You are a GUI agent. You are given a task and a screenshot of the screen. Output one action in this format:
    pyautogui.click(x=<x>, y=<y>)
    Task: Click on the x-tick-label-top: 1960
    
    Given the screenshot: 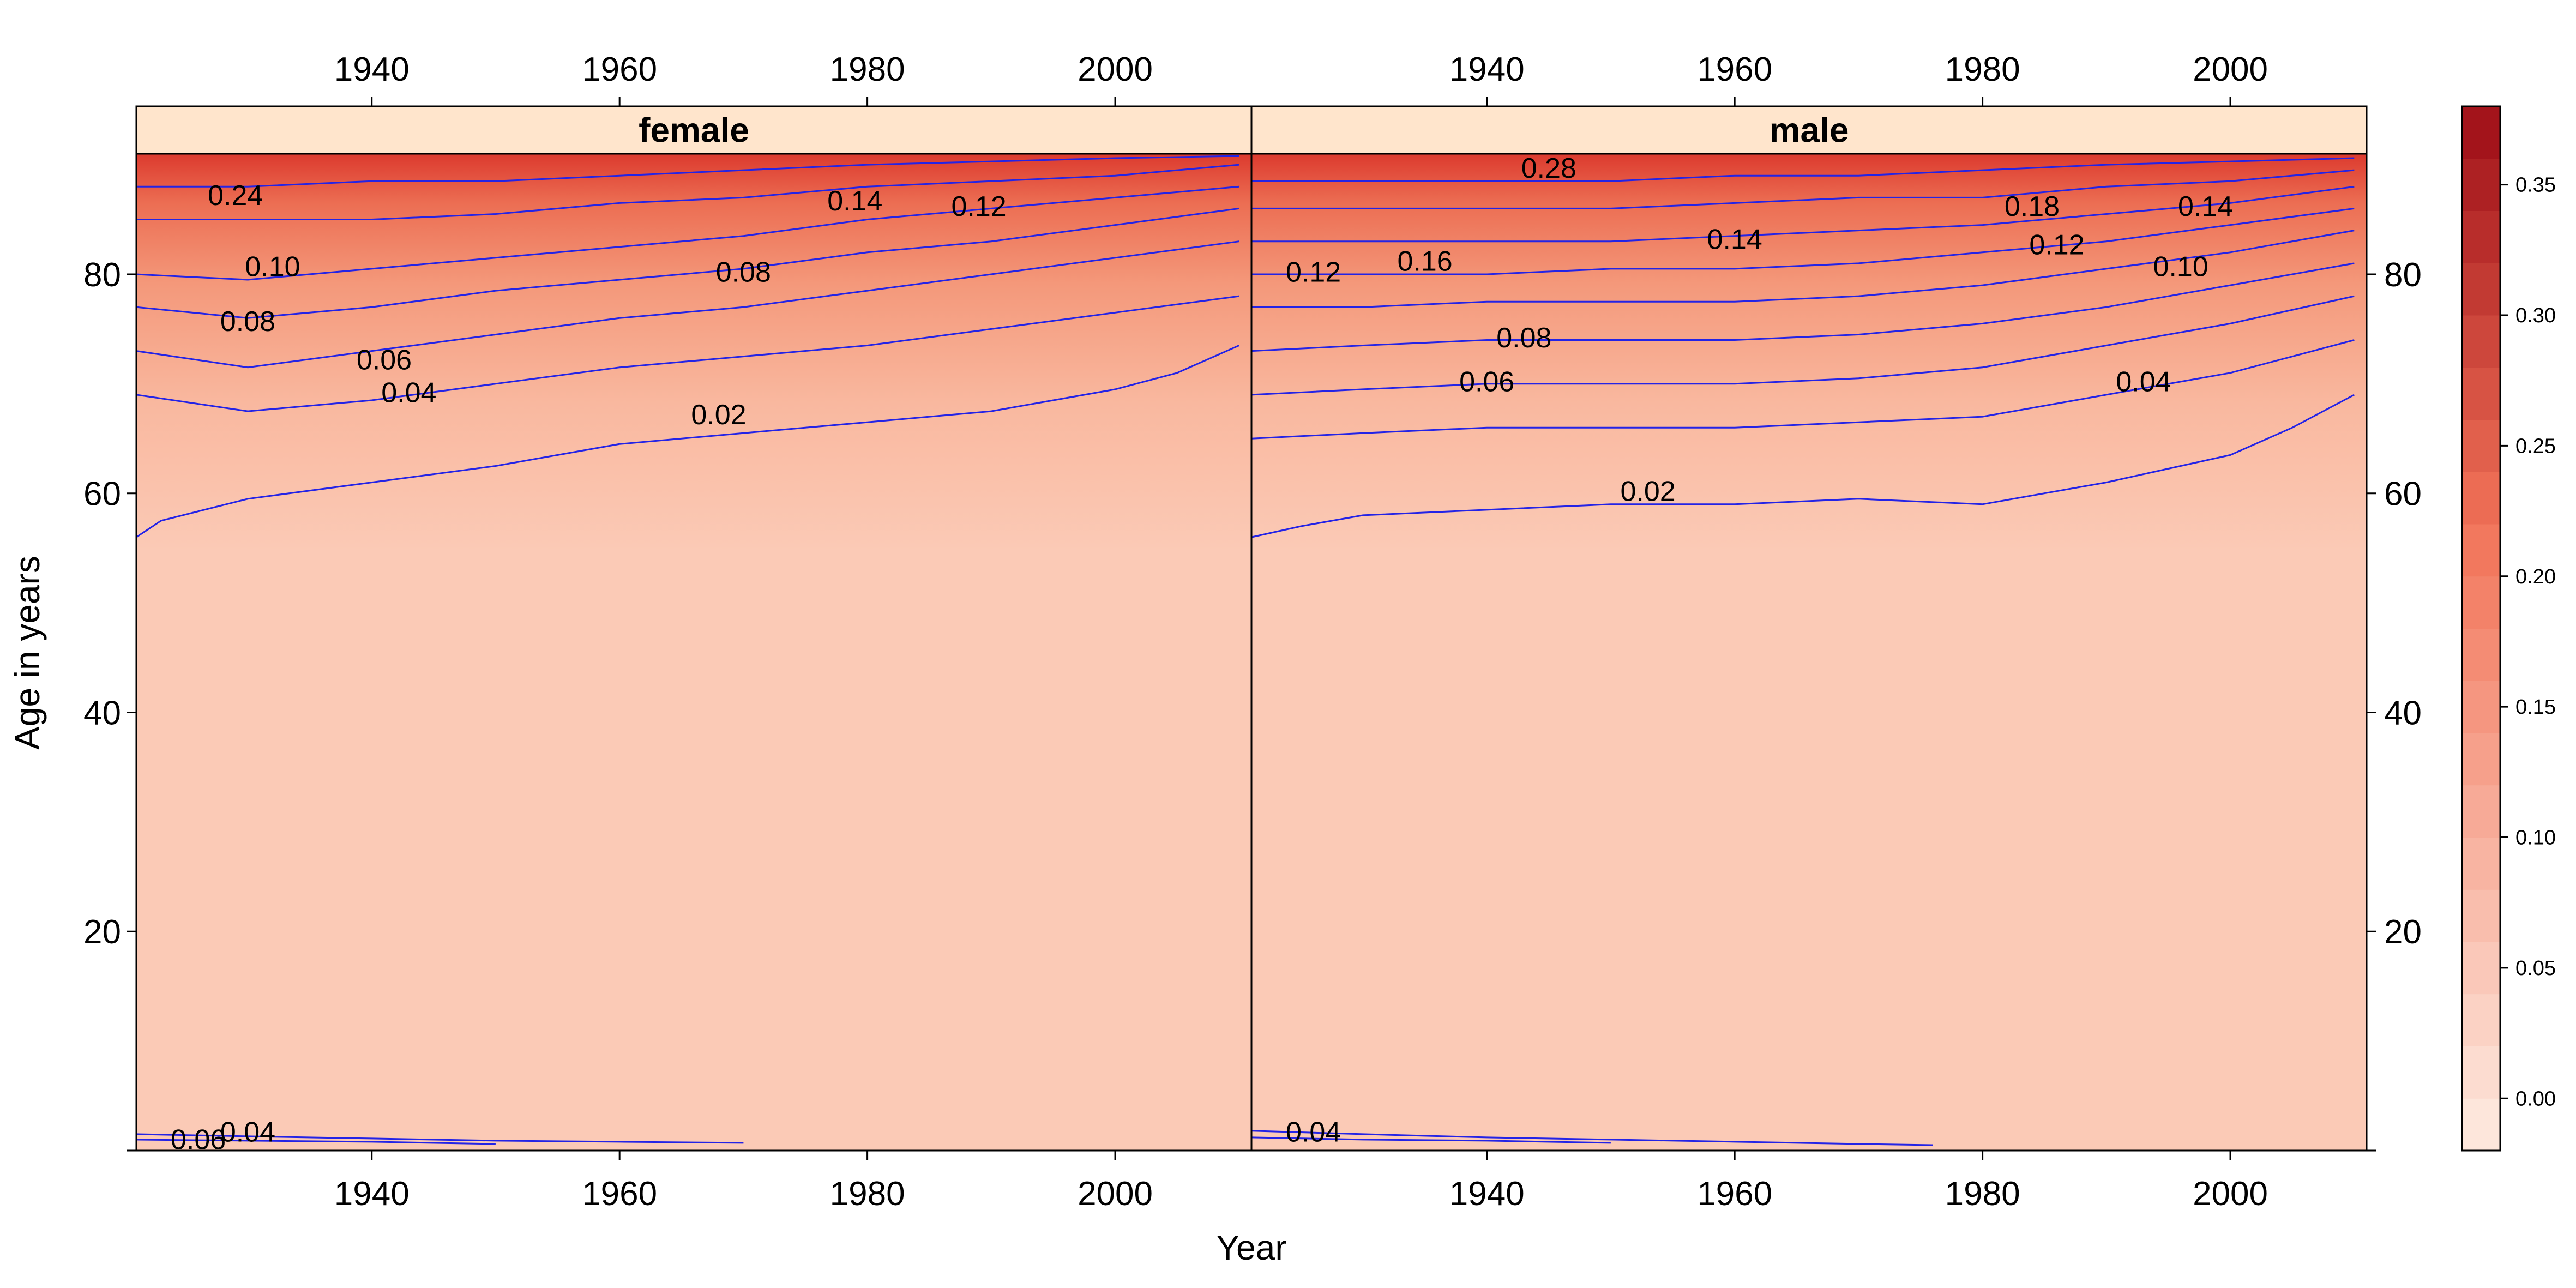 What is the action you would take?
    pyautogui.click(x=1734, y=69)
    